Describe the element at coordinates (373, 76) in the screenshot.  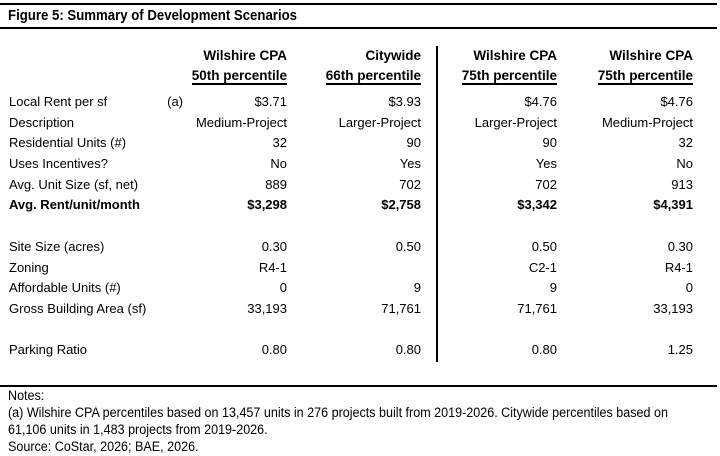
I see `column-percentile-2: 66th percentile` at that location.